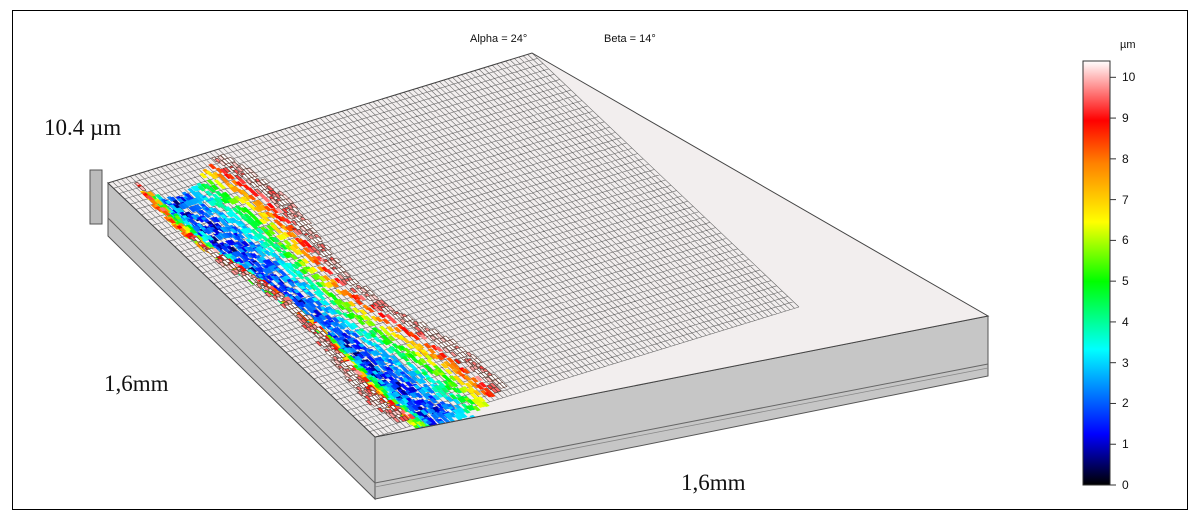 Image resolution: width=1201 pixels, height=520 pixels. What do you see at coordinates (1129, 77) in the screenshot?
I see `colorbar-tick-label: 10` at bounding box center [1129, 77].